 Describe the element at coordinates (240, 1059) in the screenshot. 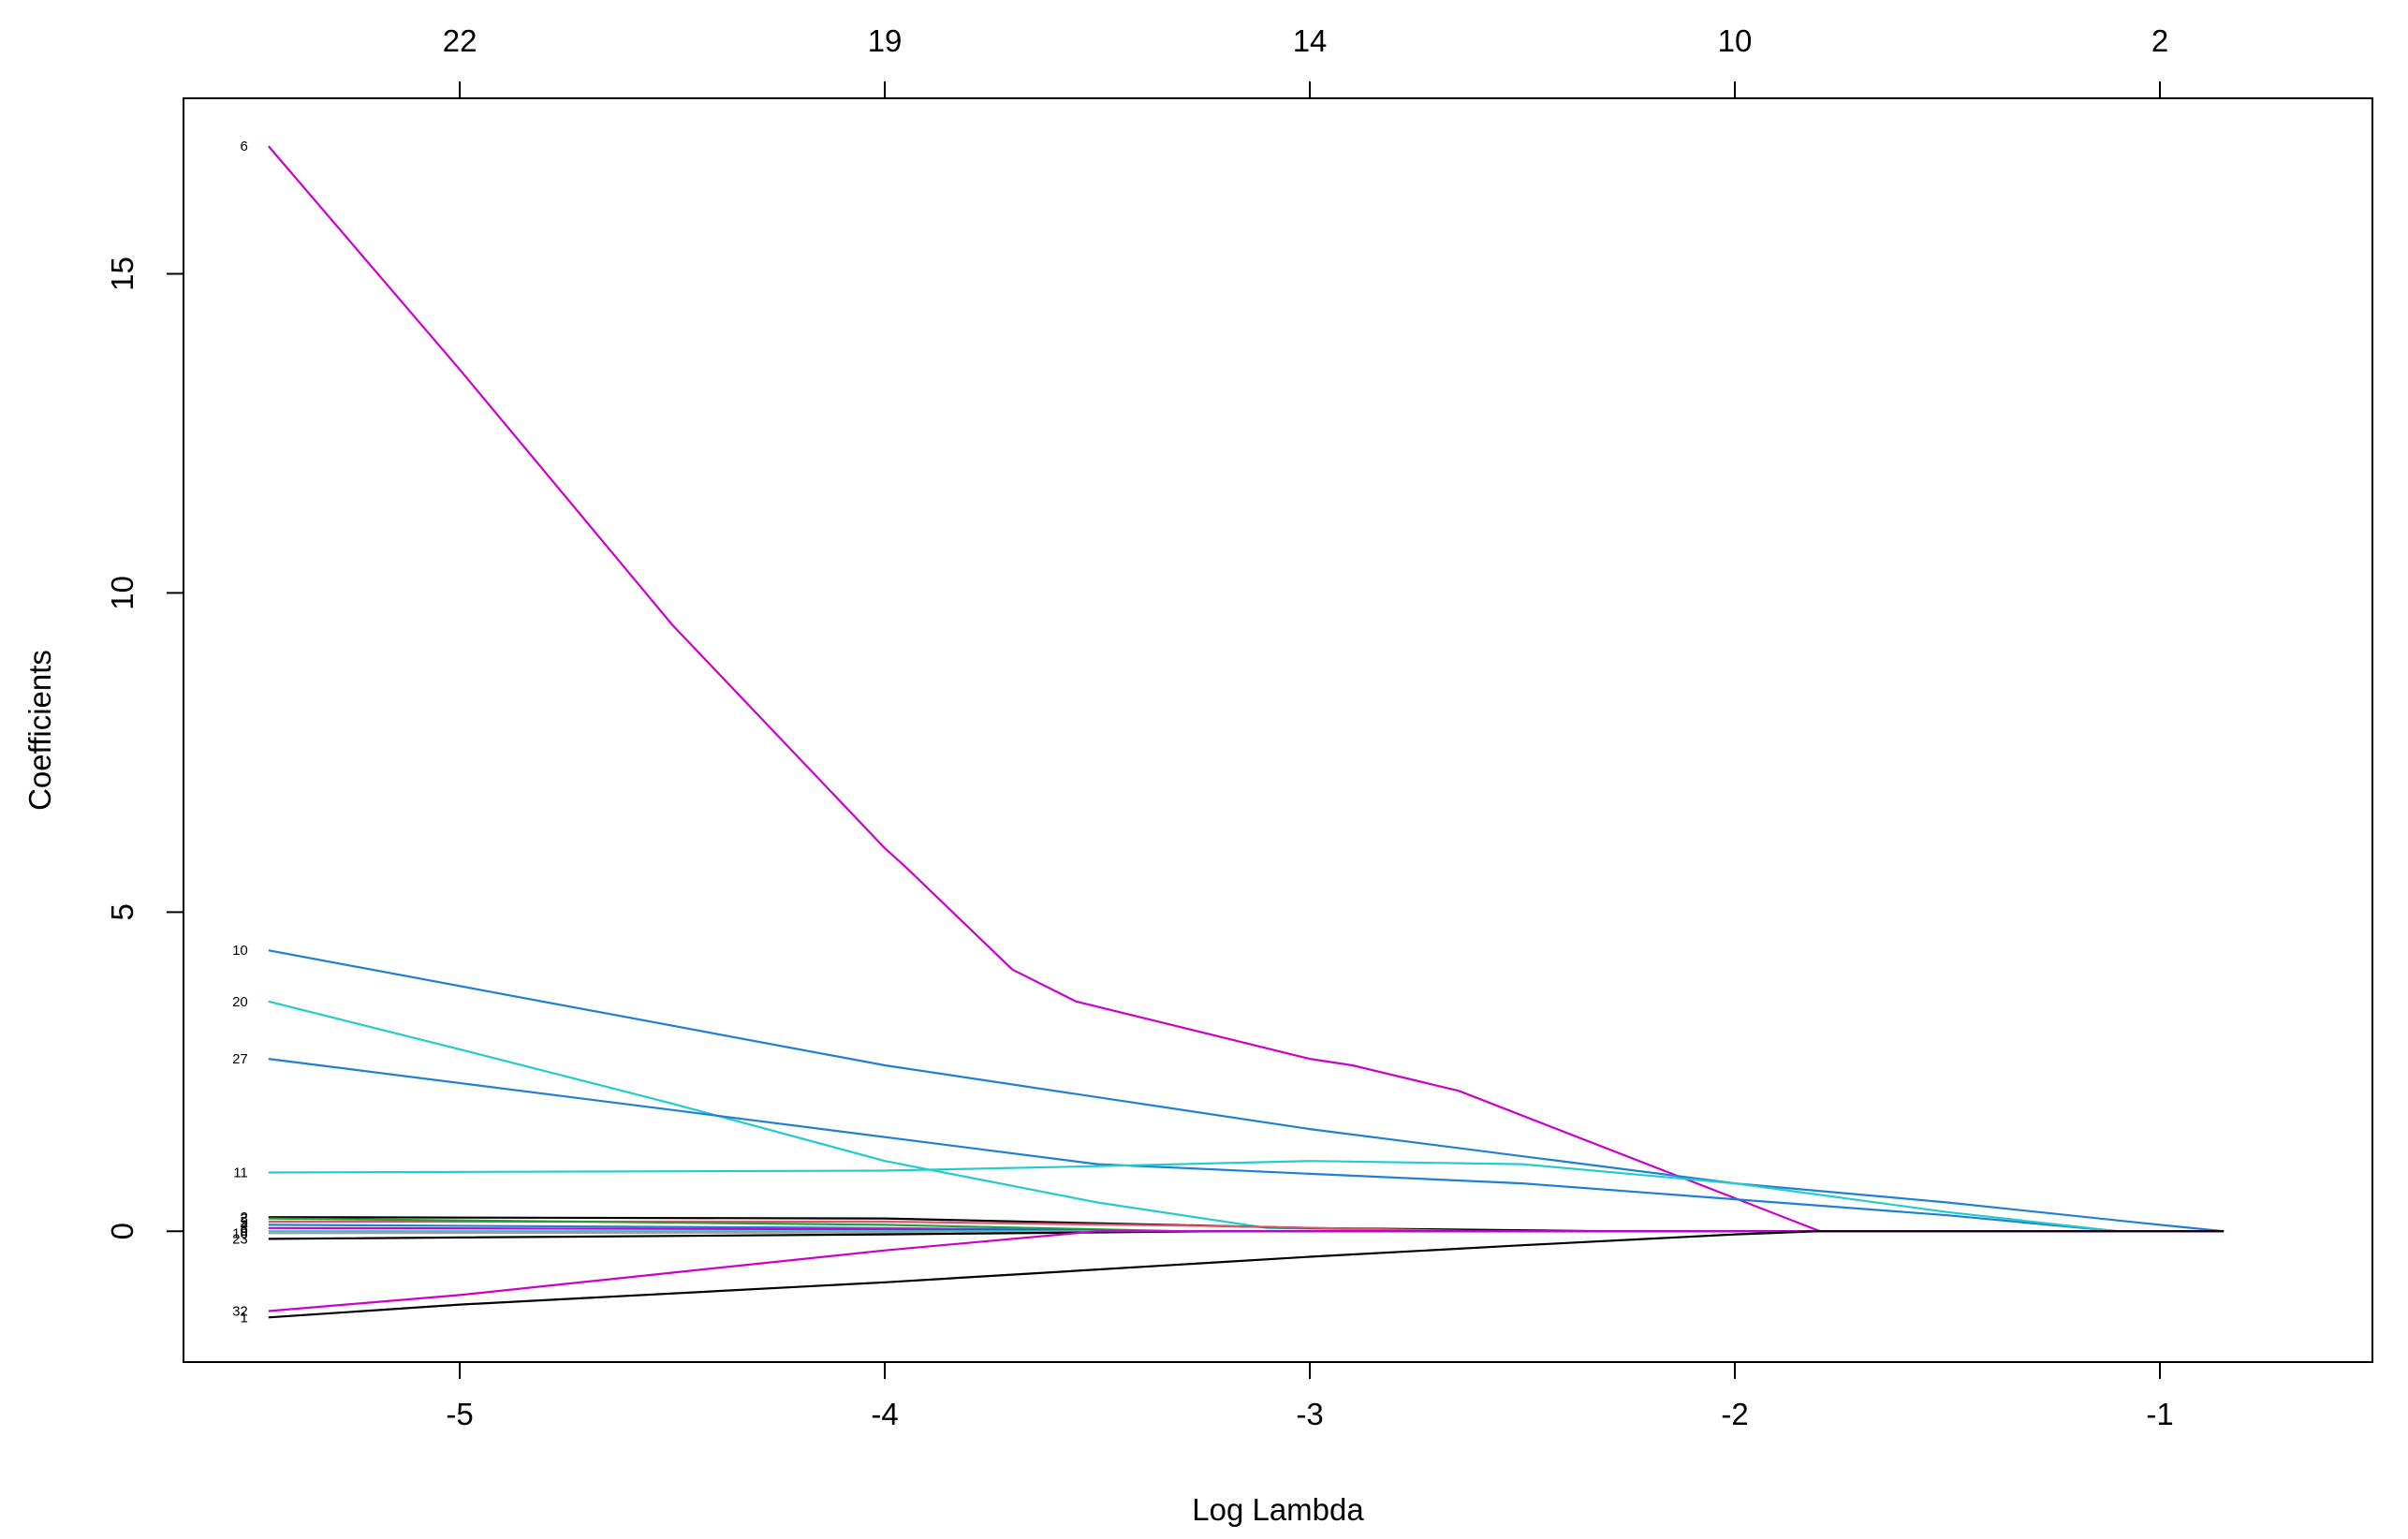

I see `series-label-27: 27` at that location.